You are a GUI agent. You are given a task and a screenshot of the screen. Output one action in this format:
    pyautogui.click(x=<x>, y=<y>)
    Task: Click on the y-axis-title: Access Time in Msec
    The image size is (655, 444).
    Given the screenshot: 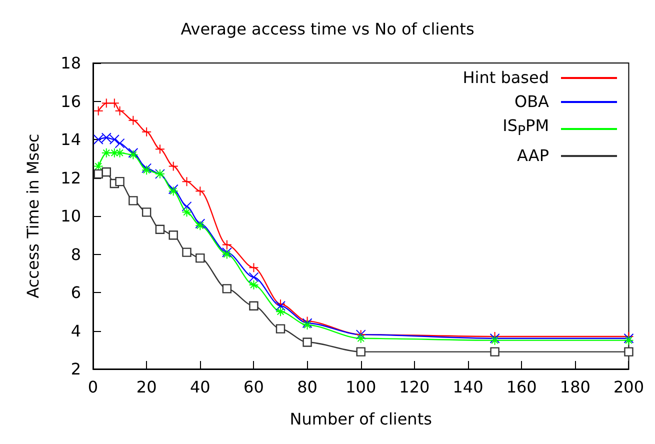 What is the action you would take?
    pyautogui.click(x=33, y=216)
    